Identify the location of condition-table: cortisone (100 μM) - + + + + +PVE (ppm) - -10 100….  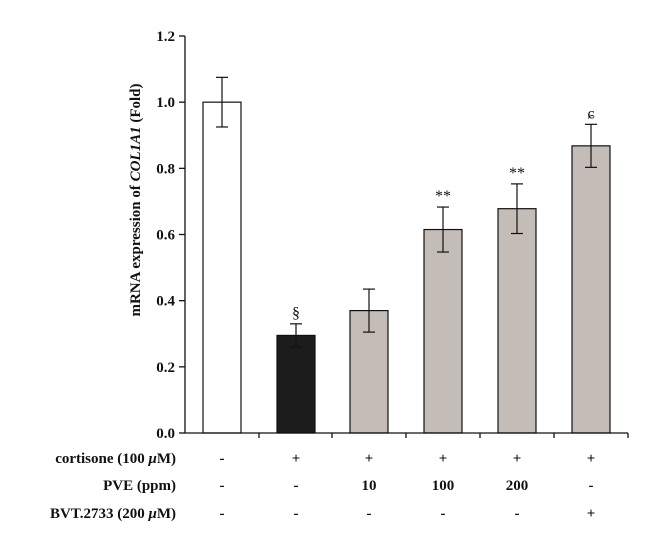
(322, 486).